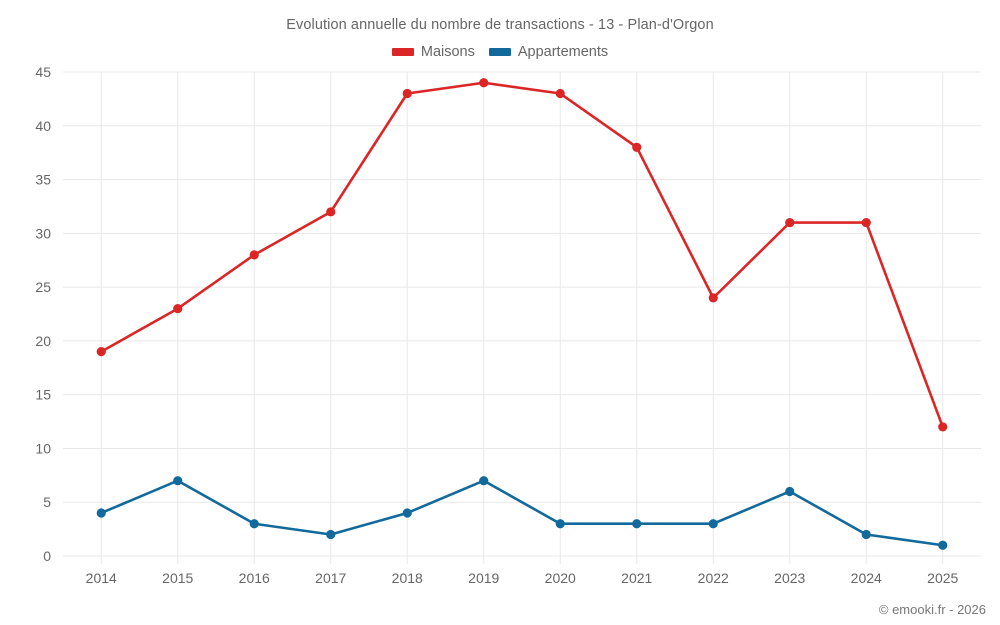 This screenshot has width=1000, height=625. I want to click on legend-item-maisons: Maisons, so click(433, 52).